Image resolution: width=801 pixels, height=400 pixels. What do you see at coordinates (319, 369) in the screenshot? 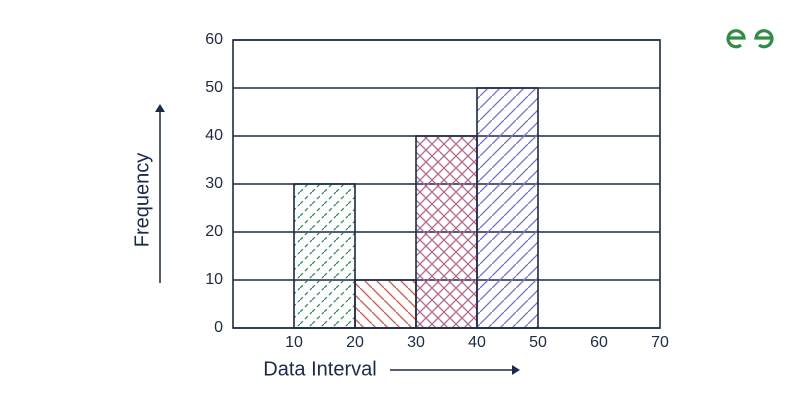
I see `x-axis-label: Data Interval` at bounding box center [319, 369].